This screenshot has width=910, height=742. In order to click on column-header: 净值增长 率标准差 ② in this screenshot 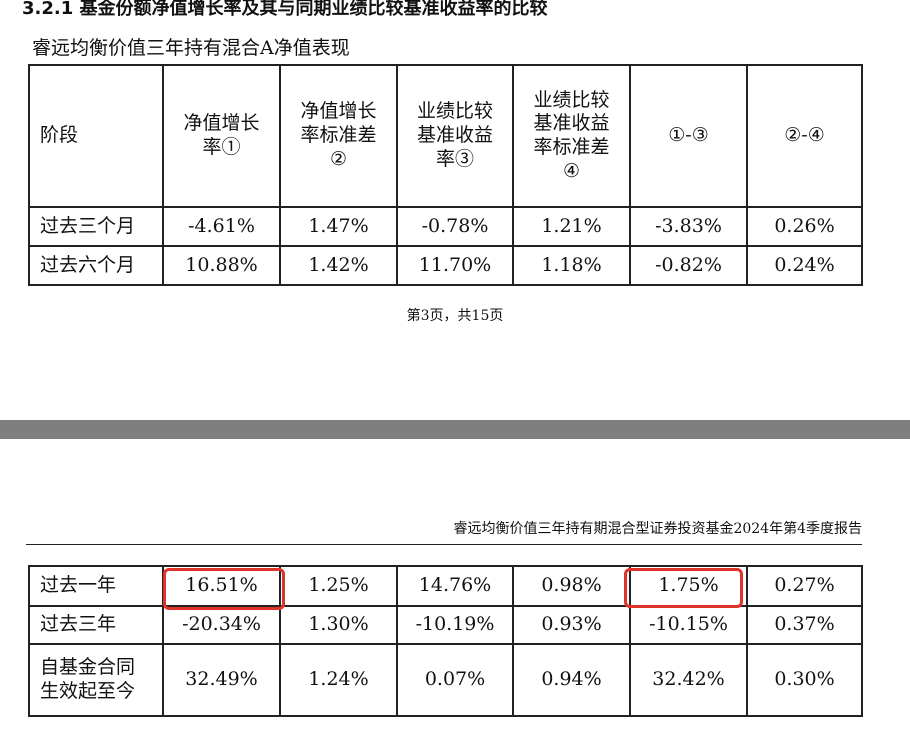, I will do `click(338, 136)`.